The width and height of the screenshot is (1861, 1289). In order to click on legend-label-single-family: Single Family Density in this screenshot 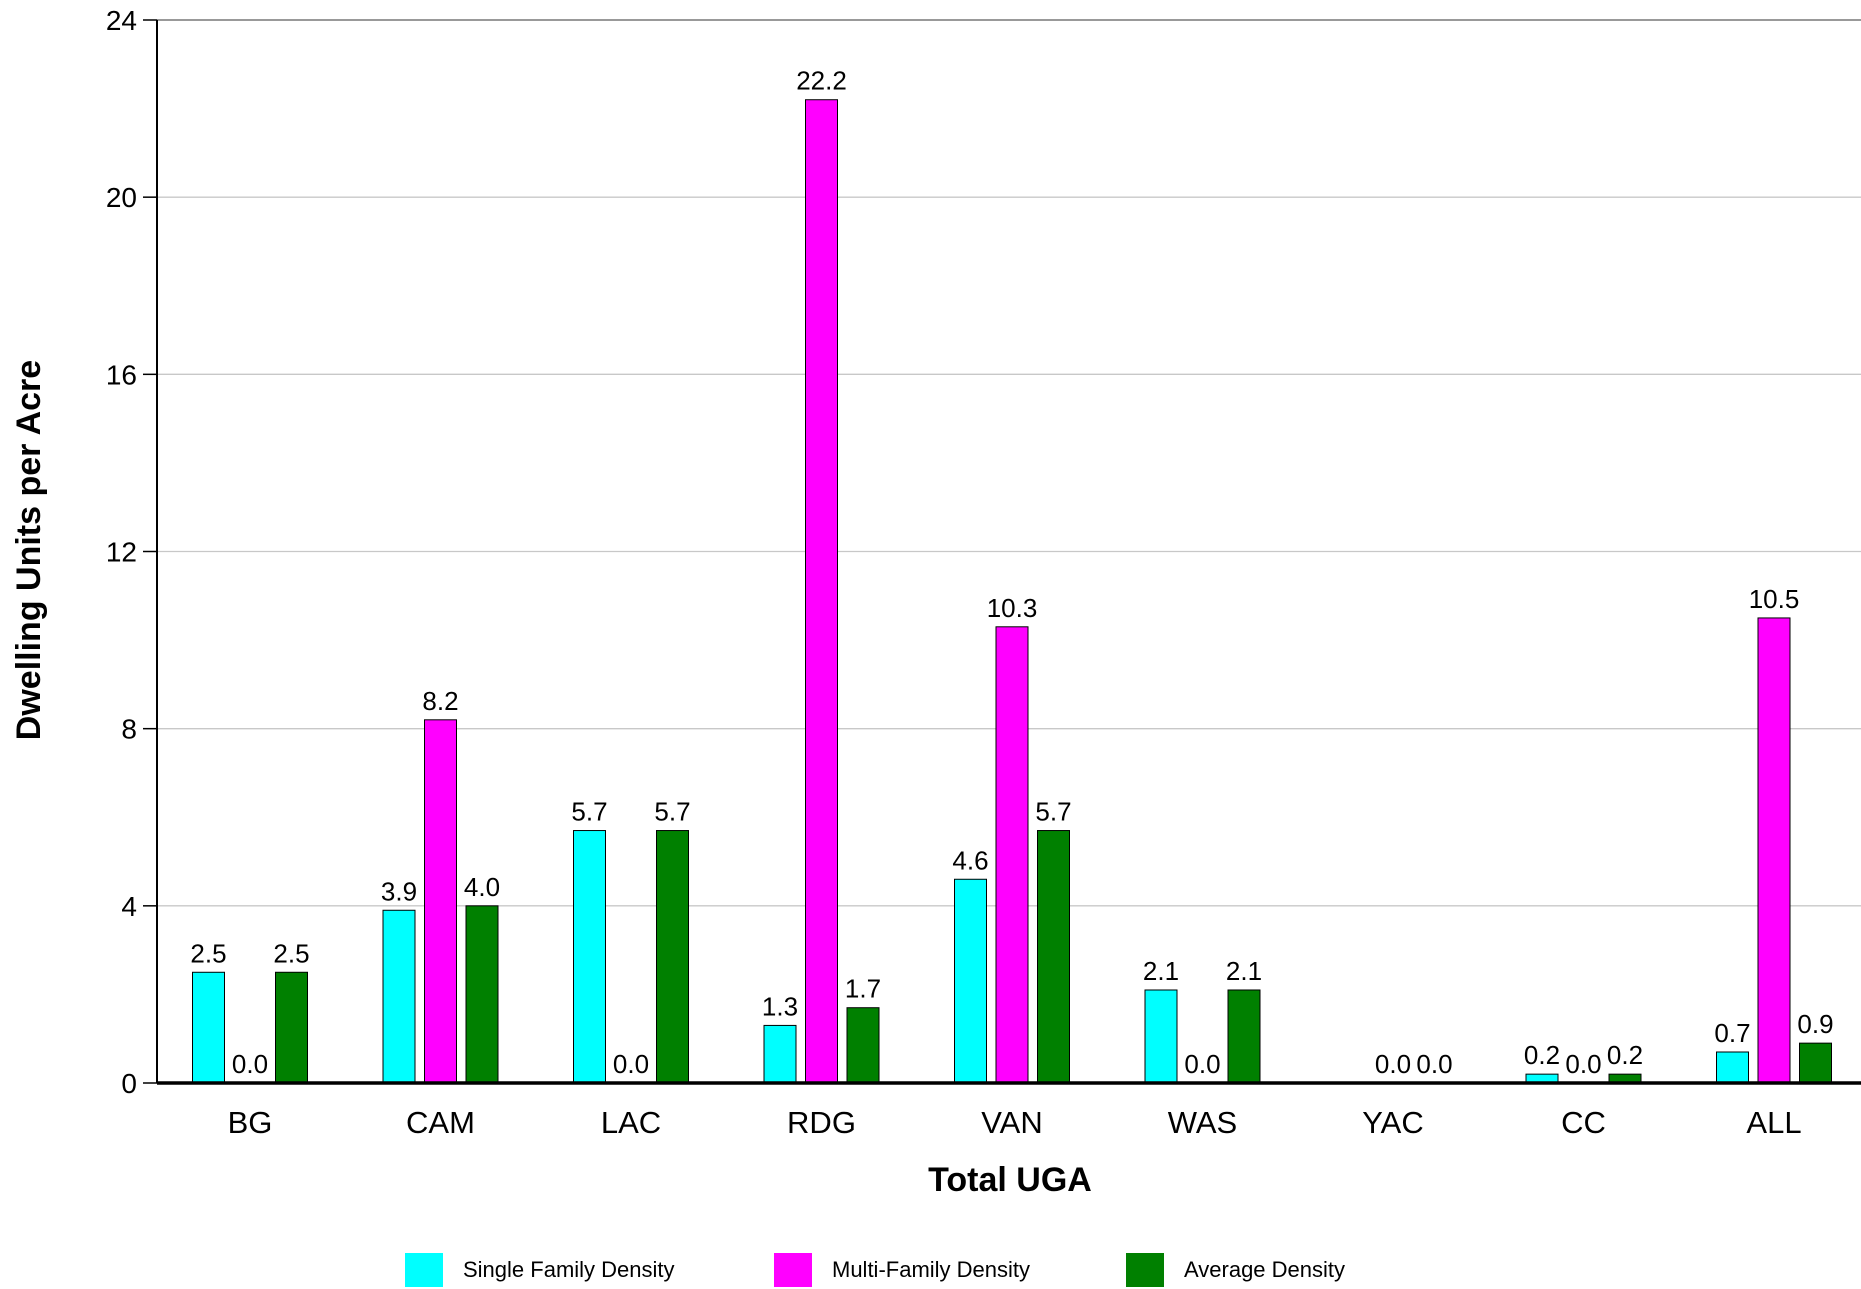, I will do `click(569, 1269)`.